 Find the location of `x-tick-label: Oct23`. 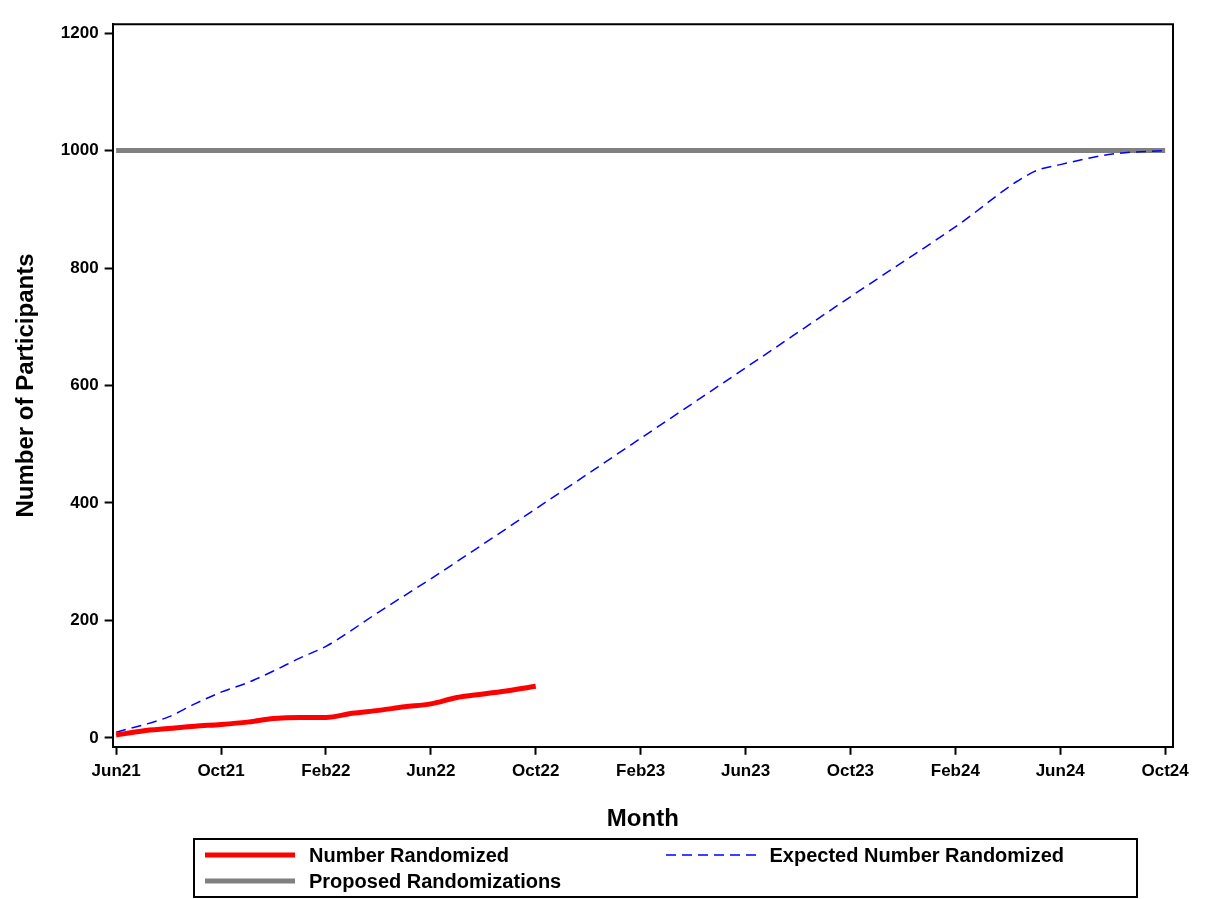

x-tick-label: Oct23 is located at coordinates (850, 770).